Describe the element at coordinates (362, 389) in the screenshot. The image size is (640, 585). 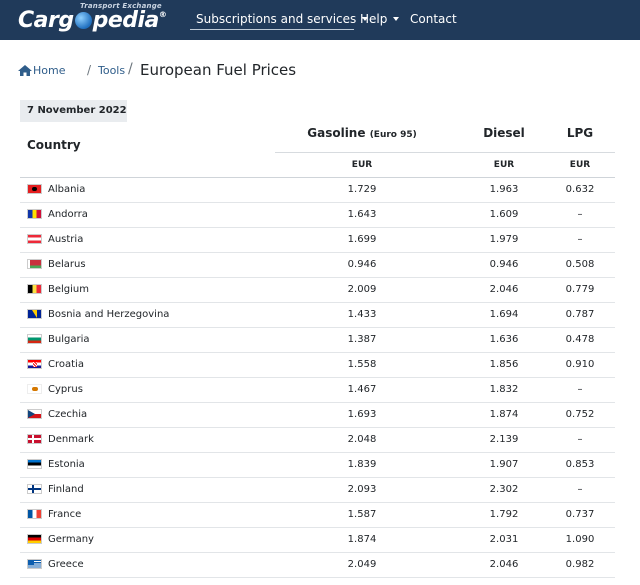
I see `gasoline-price: 1.467` at that location.